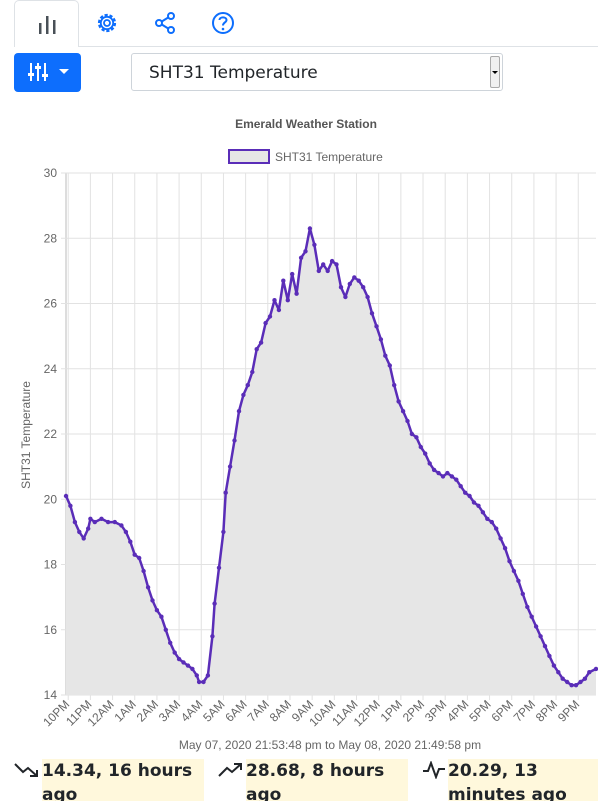 The image size is (598, 801). What do you see at coordinates (64, 71) in the screenshot?
I see `caret-down-icon` at bounding box center [64, 71].